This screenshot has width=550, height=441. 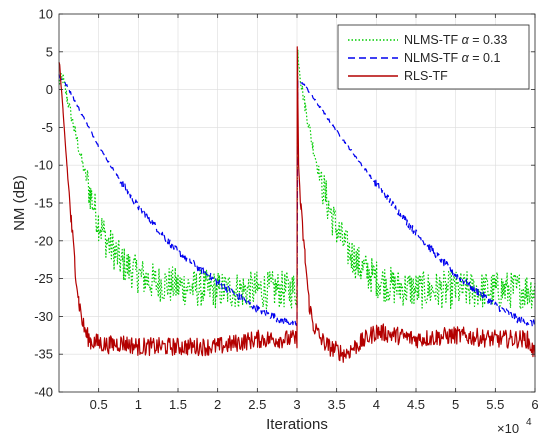 What do you see at coordinates (49, 51) in the screenshot?
I see `y-tick-label-9: 5` at bounding box center [49, 51].